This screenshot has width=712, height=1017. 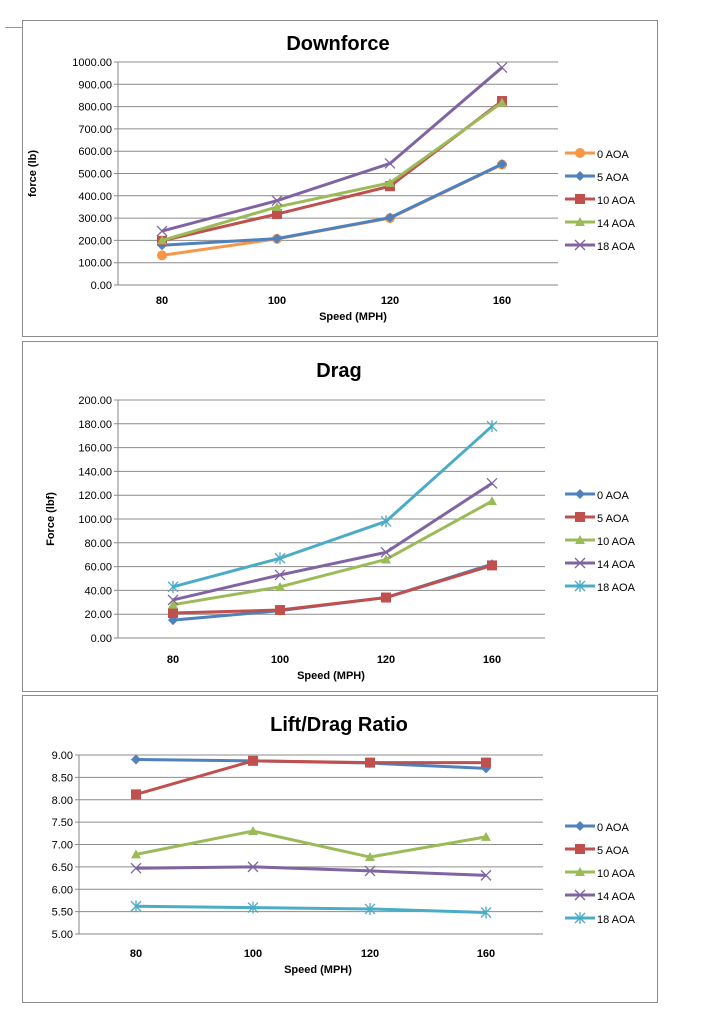 I want to click on y-tick-label: 80.00, so click(x=98, y=544).